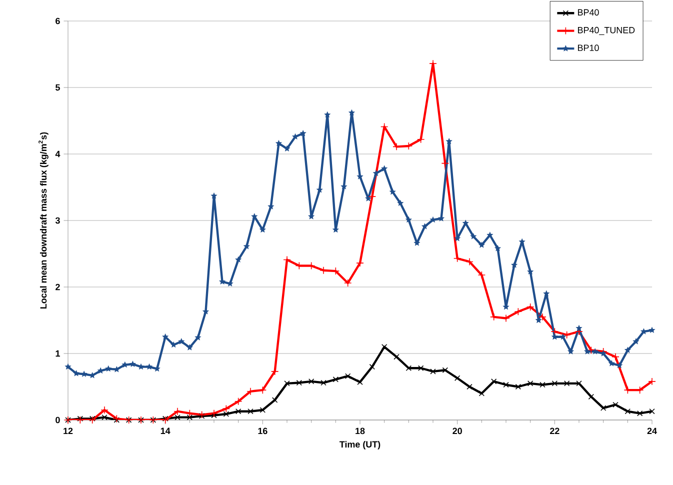 The width and height of the screenshot is (673, 485). Describe the element at coordinates (68, 431) in the screenshot. I see `x-tick-label: 12` at that location.